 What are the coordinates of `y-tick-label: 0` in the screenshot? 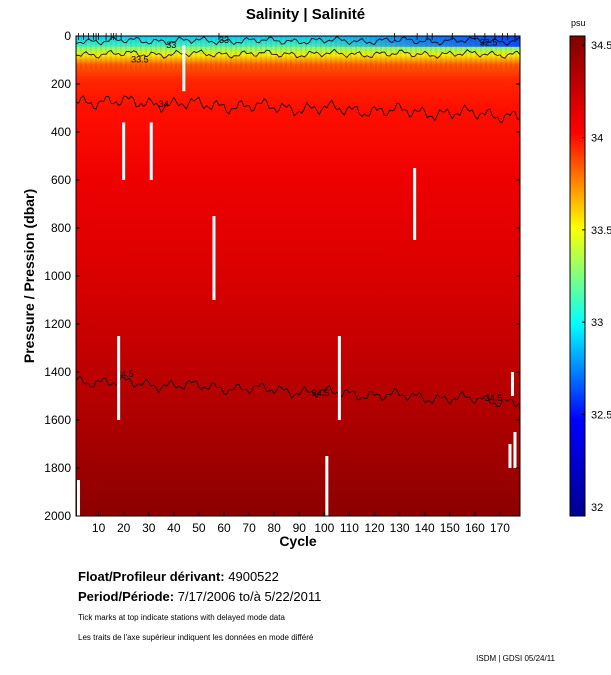 It's located at (67, 36).